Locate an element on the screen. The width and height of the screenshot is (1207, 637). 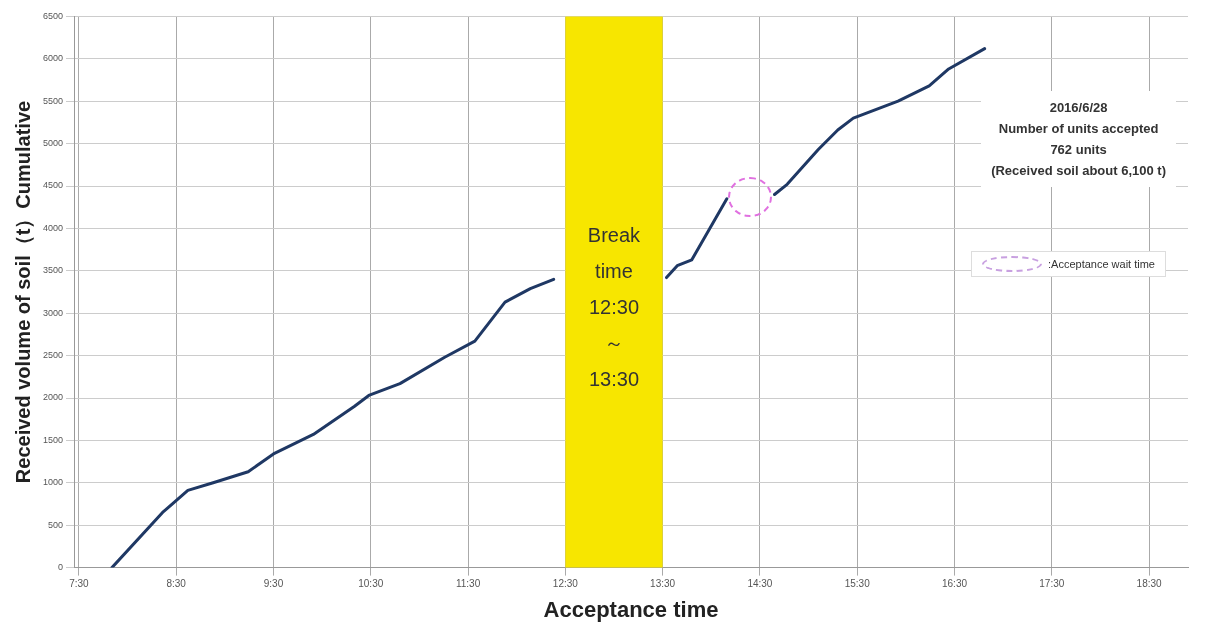
y-tick-label: 500 is located at coordinates (55, 524).